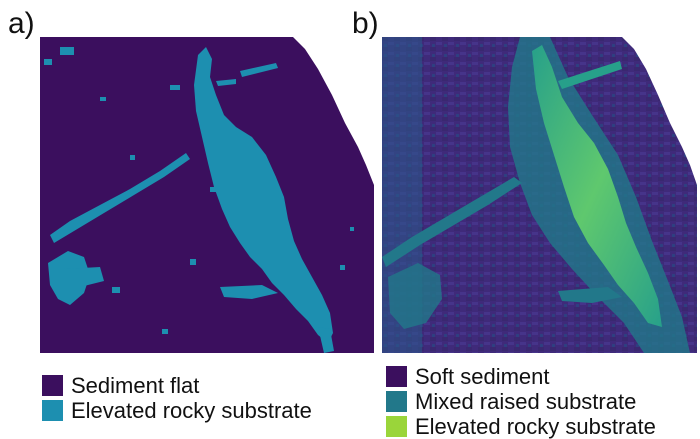 The height and width of the screenshot is (439, 700). I want to click on legend-label: Soft sediment, so click(482, 377).